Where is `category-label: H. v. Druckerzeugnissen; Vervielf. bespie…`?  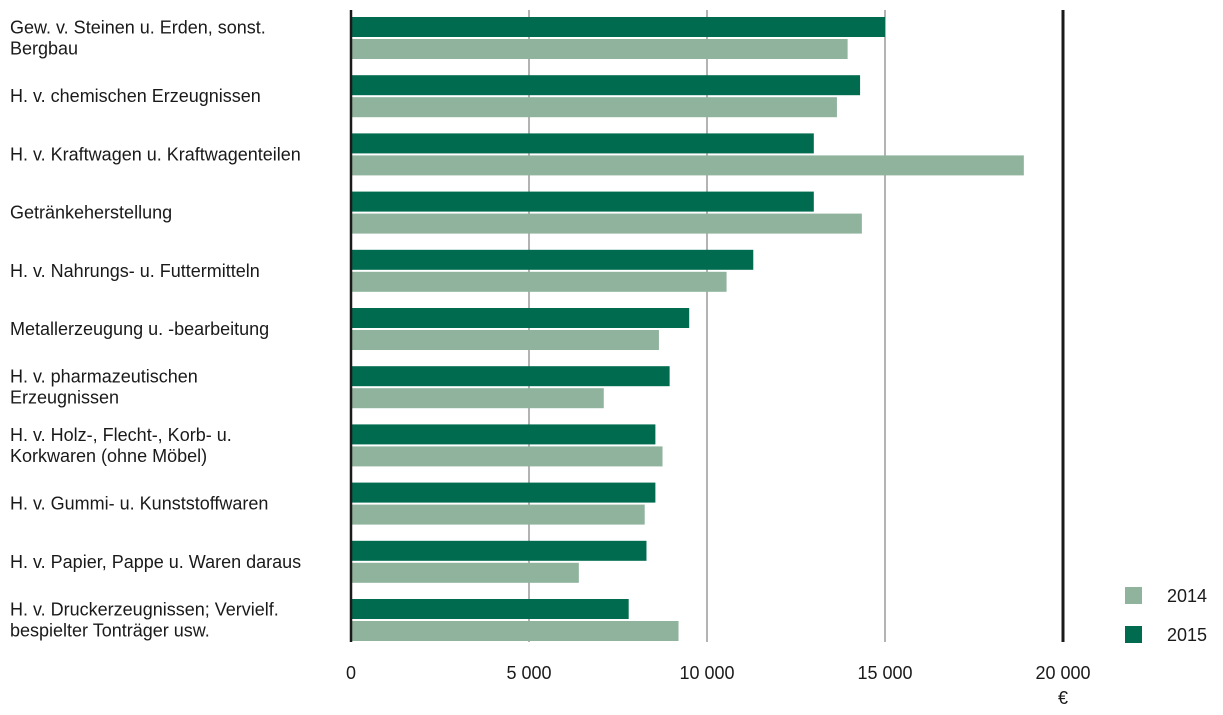 category-label: H. v. Druckerzeugnissen; Vervielf. bespie… is located at coordinates (144, 620).